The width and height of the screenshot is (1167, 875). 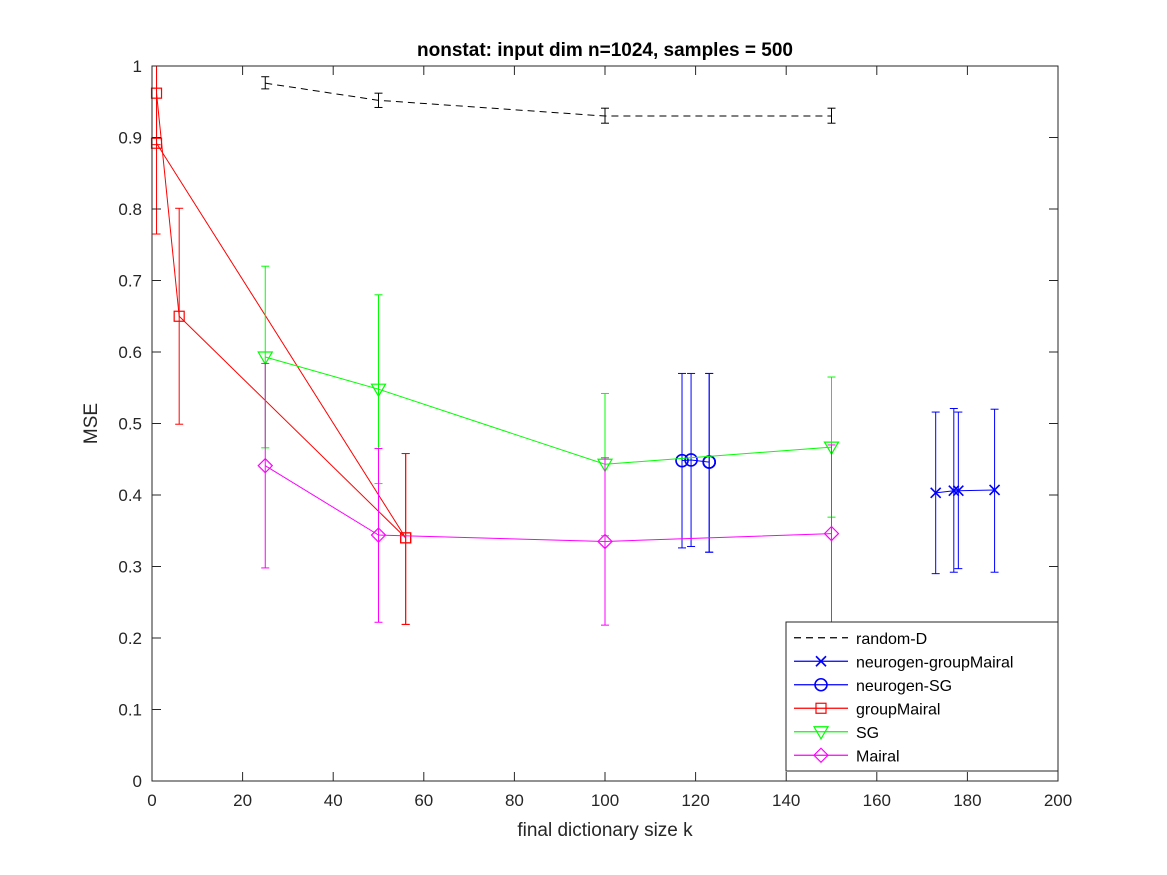 I want to click on legend-label: neurogen-SG, so click(x=904, y=686).